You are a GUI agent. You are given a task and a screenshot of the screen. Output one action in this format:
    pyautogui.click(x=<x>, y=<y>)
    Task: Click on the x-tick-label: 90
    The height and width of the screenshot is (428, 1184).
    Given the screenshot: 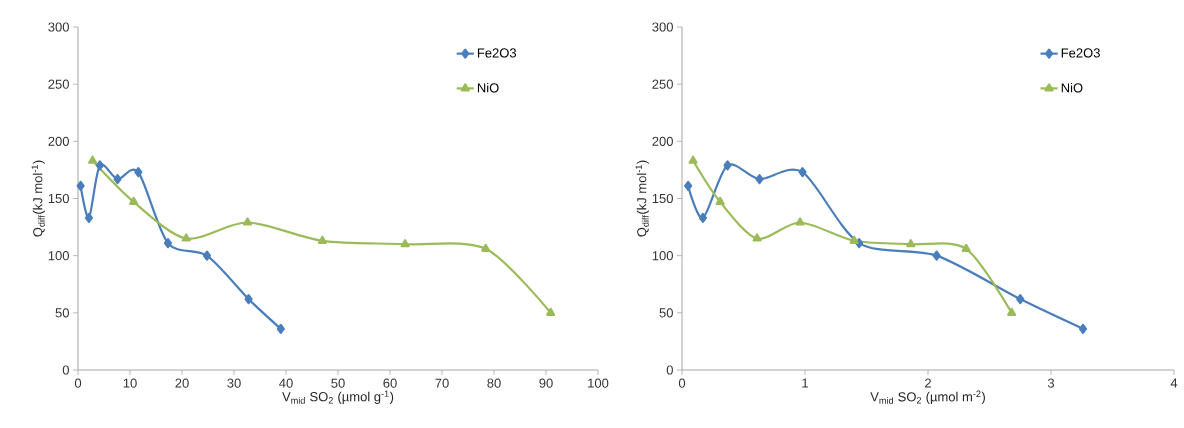 What is the action you would take?
    pyautogui.click(x=546, y=383)
    